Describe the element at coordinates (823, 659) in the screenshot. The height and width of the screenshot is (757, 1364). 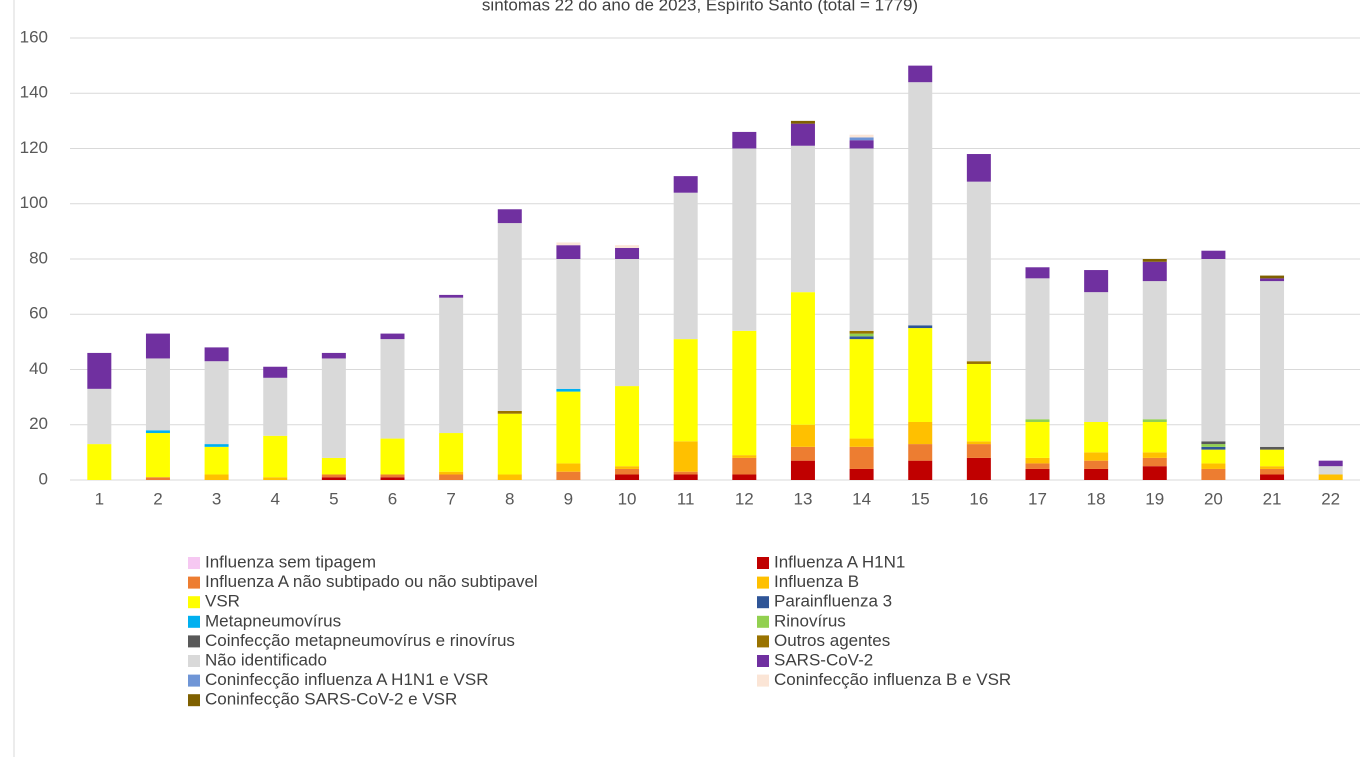
I see `legend-label: SARS-CoV-2` at that location.